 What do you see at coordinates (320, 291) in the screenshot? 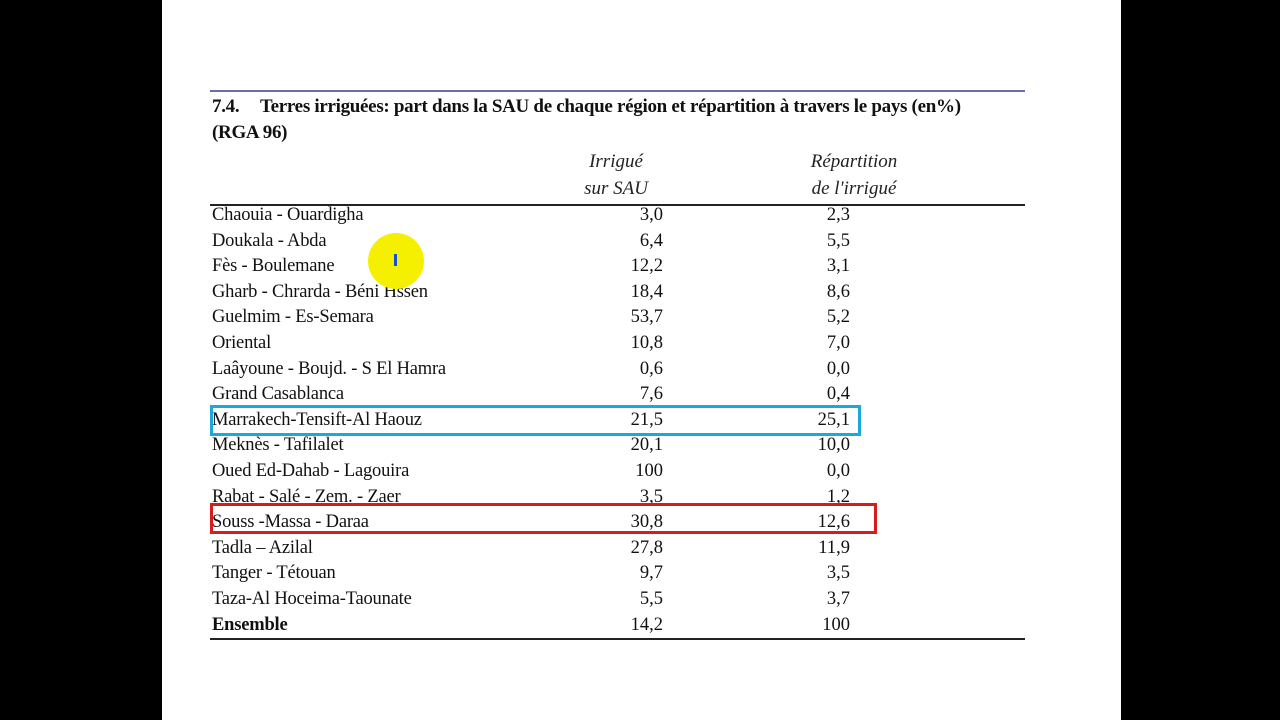
I see `region-cell: Gharb - Chrarda - Béni Hssen` at bounding box center [320, 291].